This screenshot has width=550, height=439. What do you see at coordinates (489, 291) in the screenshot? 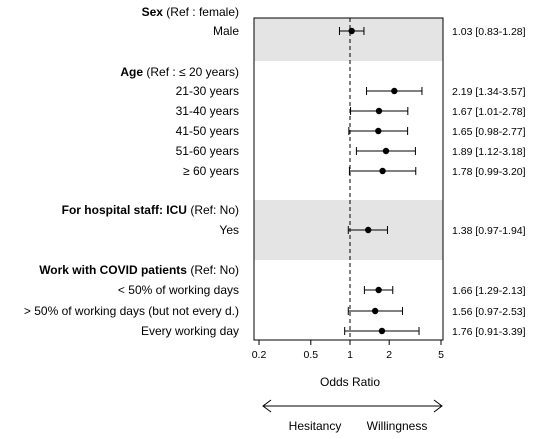
I see `ci-text: 1.66 [1.29-2.13]` at bounding box center [489, 291].